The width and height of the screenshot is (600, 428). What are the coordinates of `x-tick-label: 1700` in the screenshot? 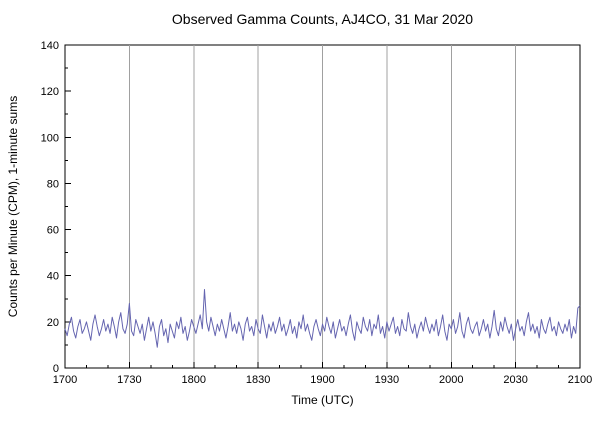 It's located at (65, 380).